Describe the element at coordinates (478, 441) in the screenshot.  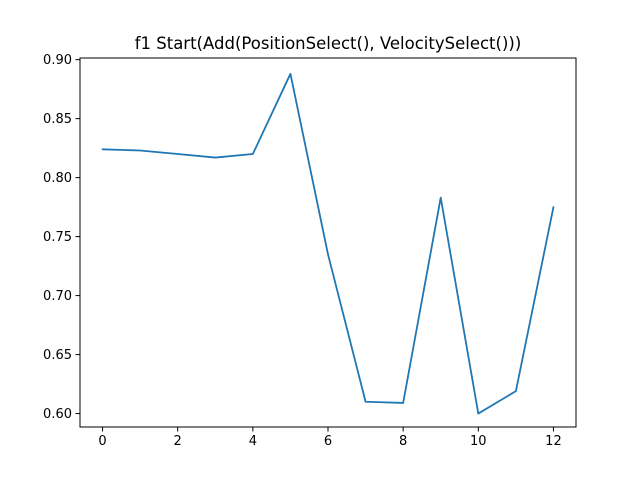
I see `x-tick-label: 10` at that location.